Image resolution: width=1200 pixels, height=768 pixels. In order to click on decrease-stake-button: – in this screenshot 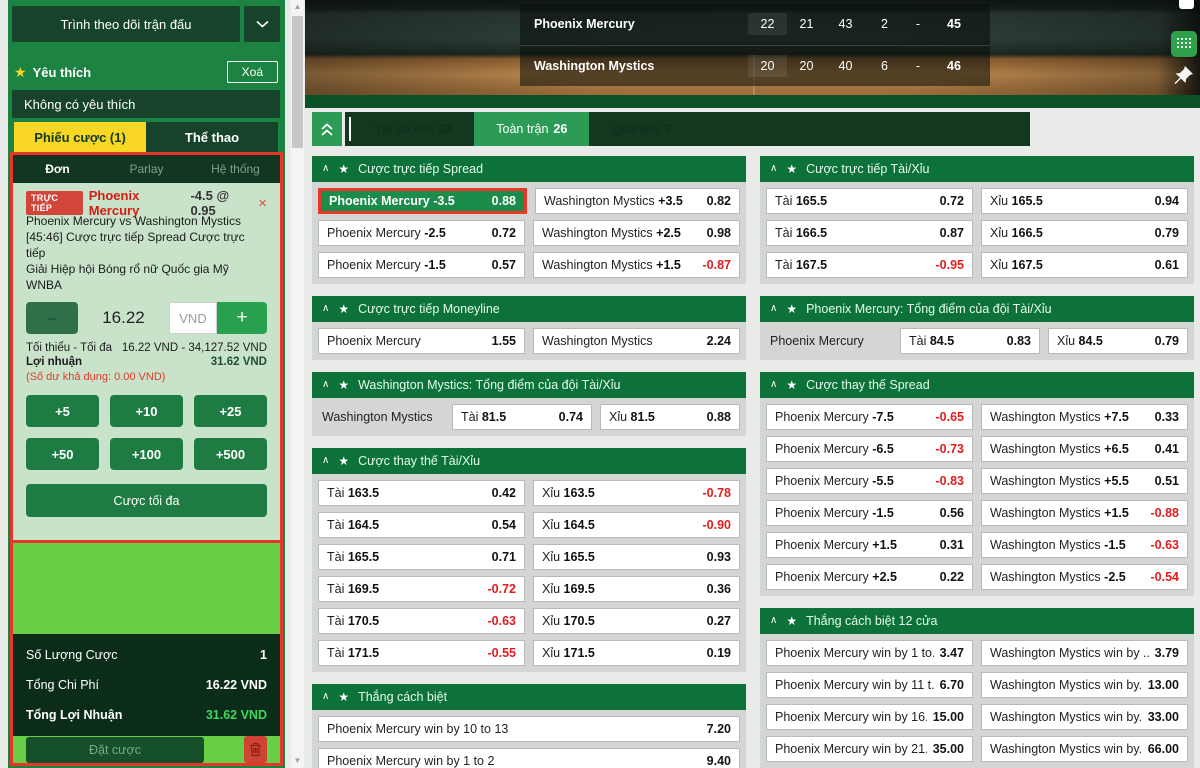, I will do `click(52, 318)`.